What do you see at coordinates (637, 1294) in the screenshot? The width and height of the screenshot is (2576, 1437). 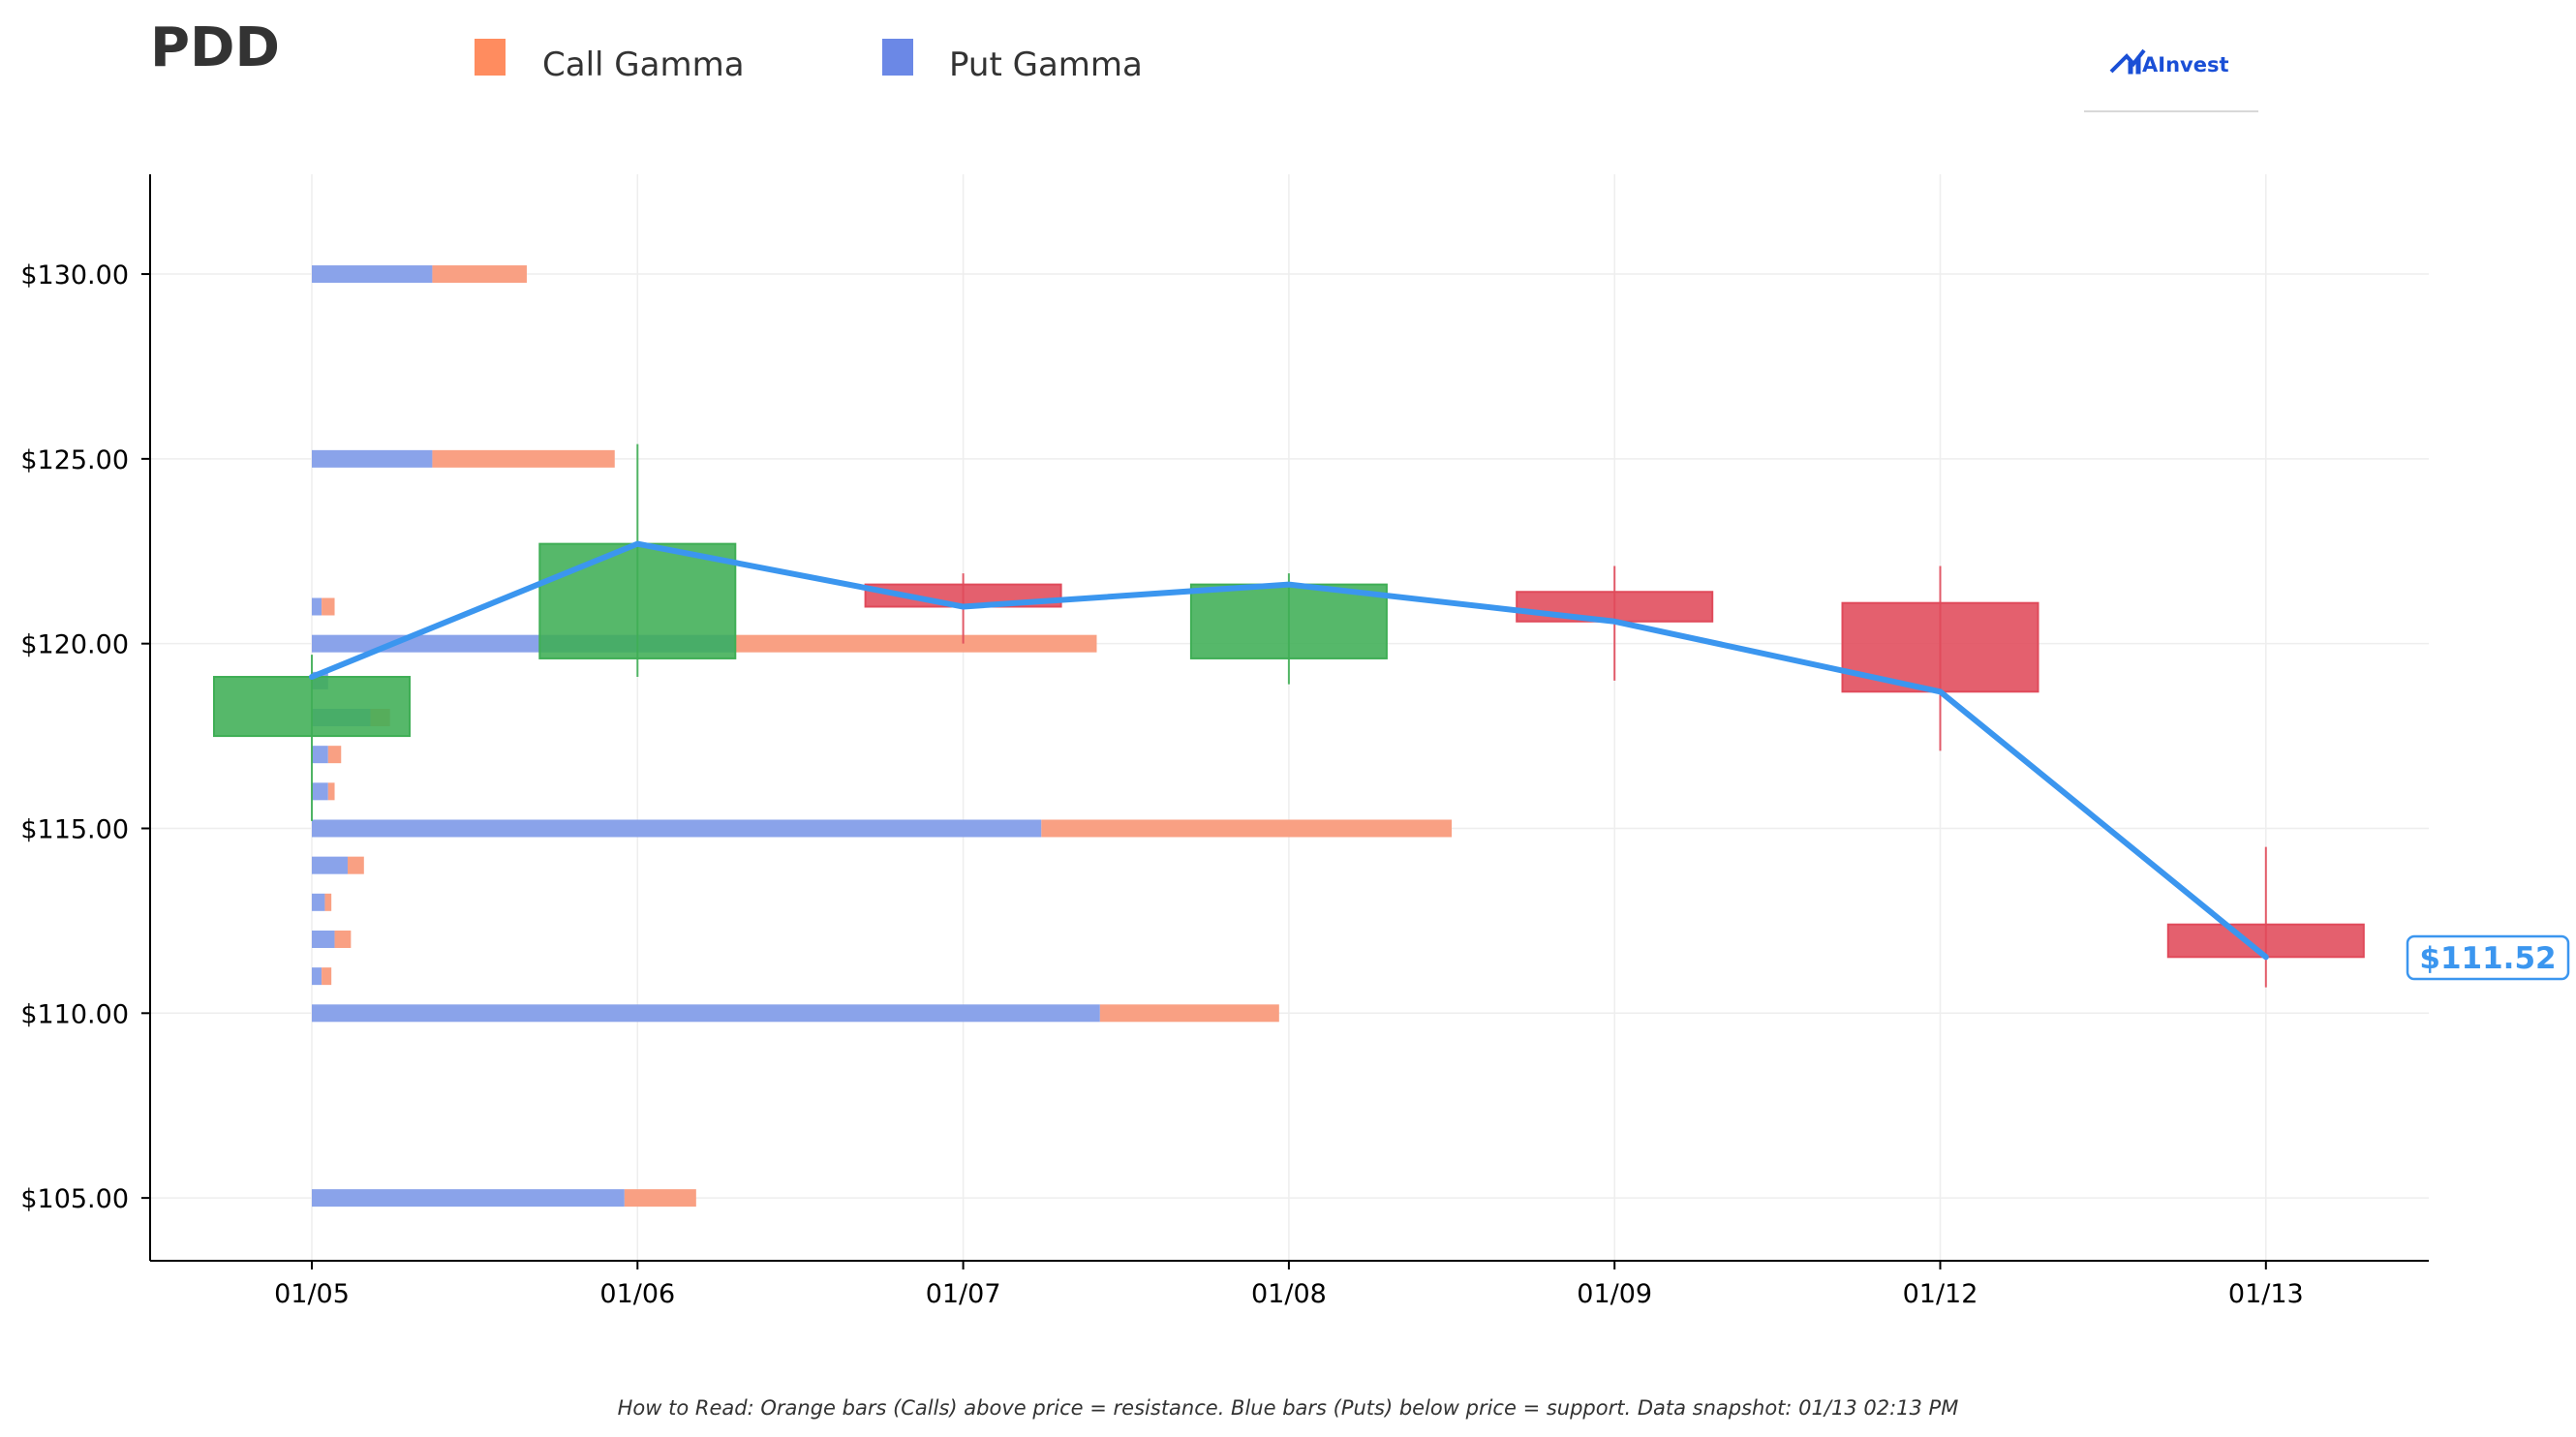 I see `x-tick-label: 01/06` at bounding box center [637, 1294].